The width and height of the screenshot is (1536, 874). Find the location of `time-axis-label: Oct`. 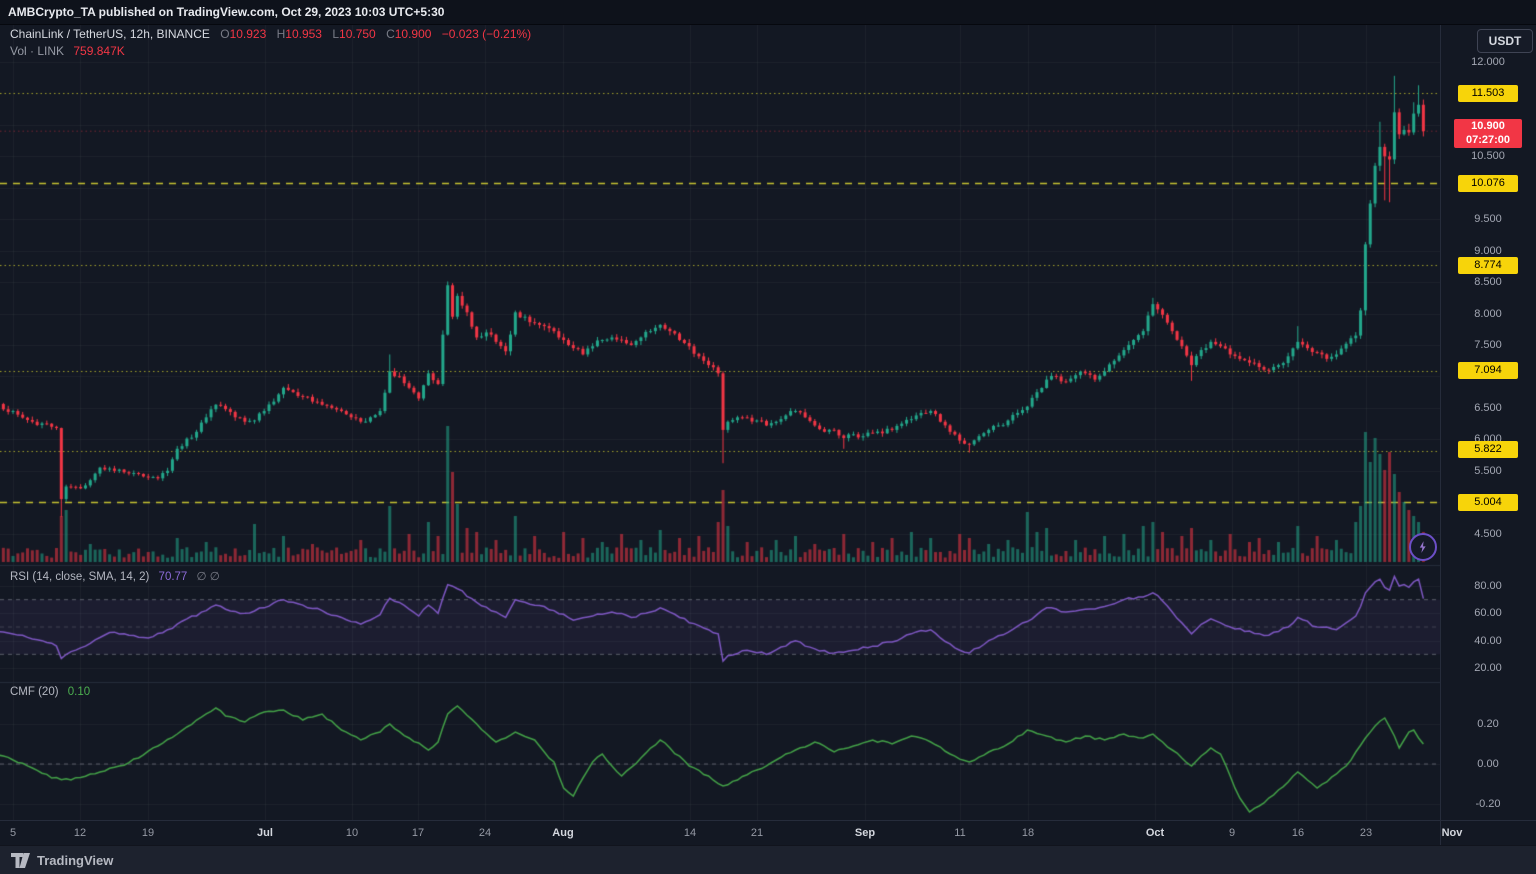

time-axis-label: Oct is located at coordinates (1155, 833).